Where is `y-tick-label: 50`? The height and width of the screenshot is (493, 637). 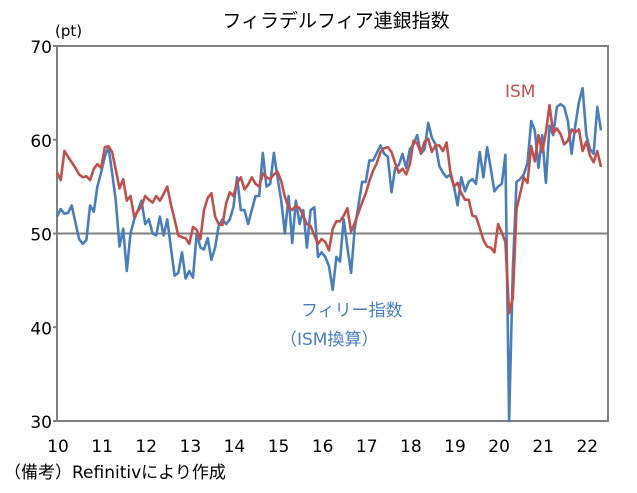 y-tick-label: 50 is located at coordinates (41, 236).